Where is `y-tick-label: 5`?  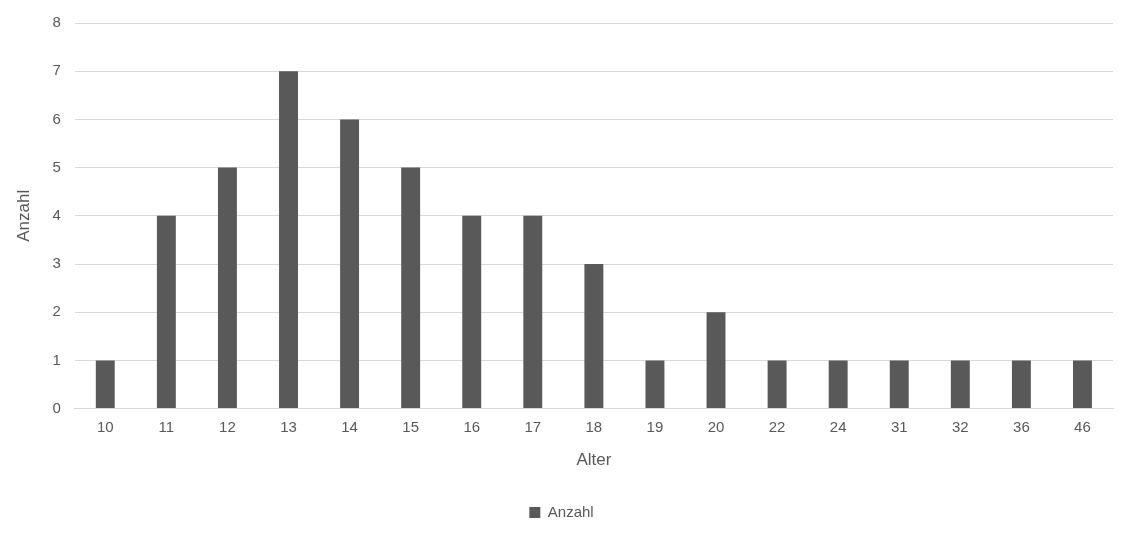
y-tick-label: 5 is located at coordinates (56, 166).